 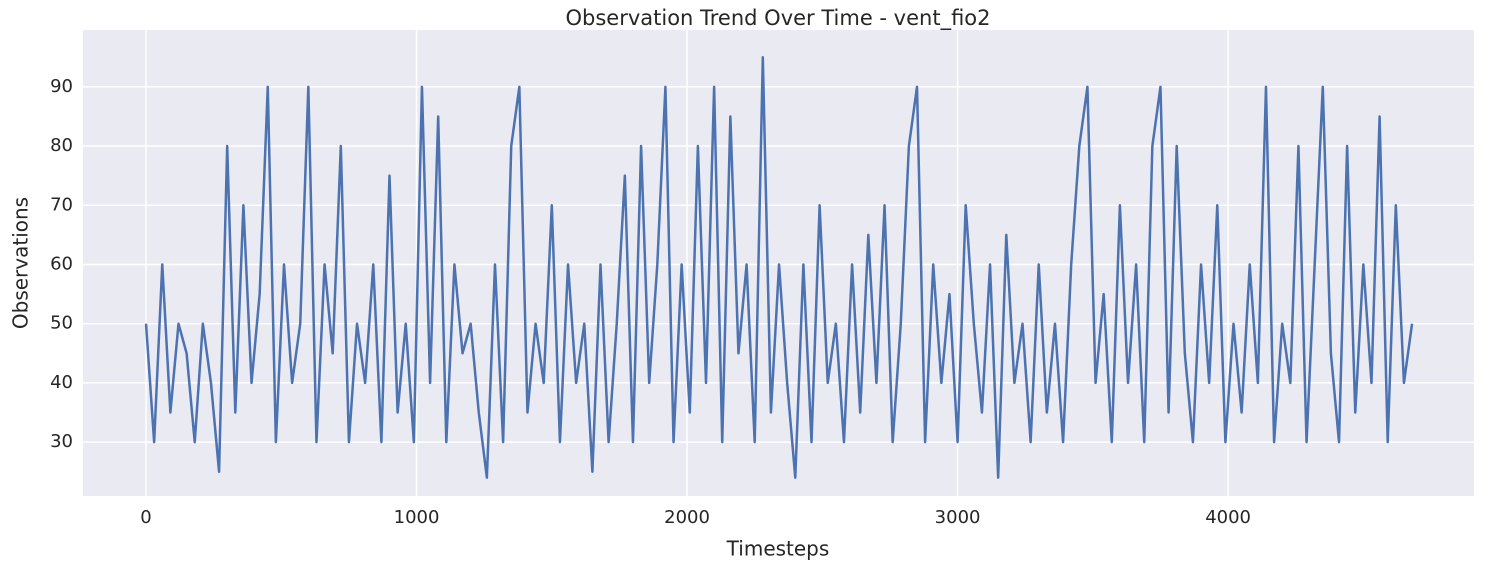 What do you see at coordinates (61, 145) in the screenshot?
I see `y-tick-label: 80` at bounding box center [61, 145].